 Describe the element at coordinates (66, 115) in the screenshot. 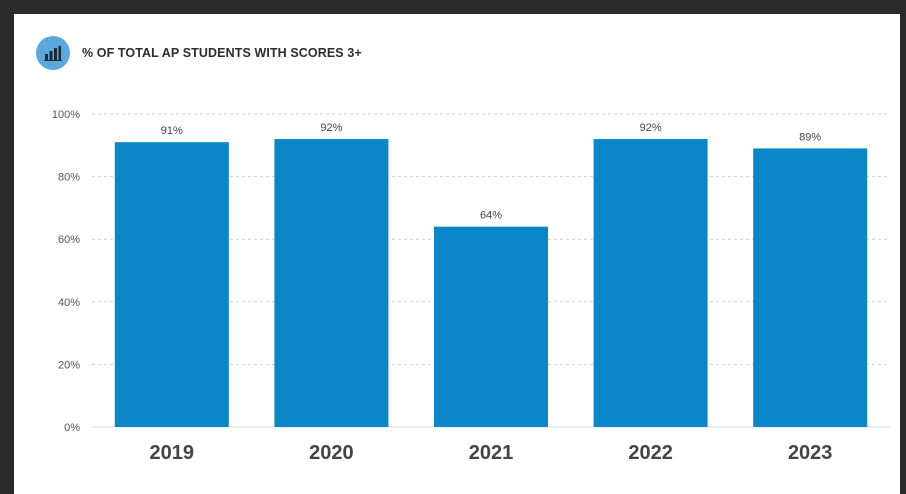

I see `y-tick-label: 100%` at that location.